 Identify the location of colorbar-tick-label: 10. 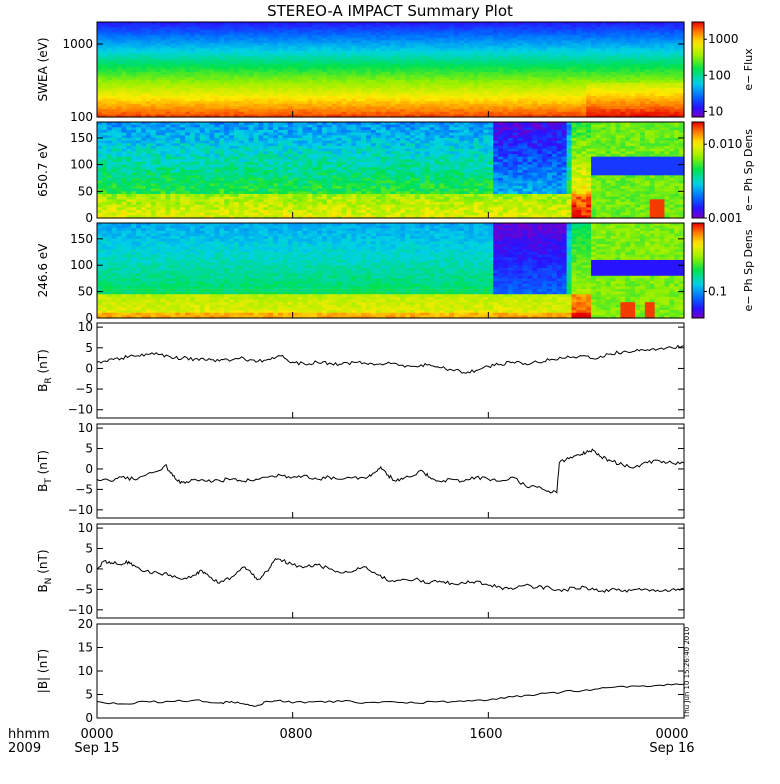
(715, 111).